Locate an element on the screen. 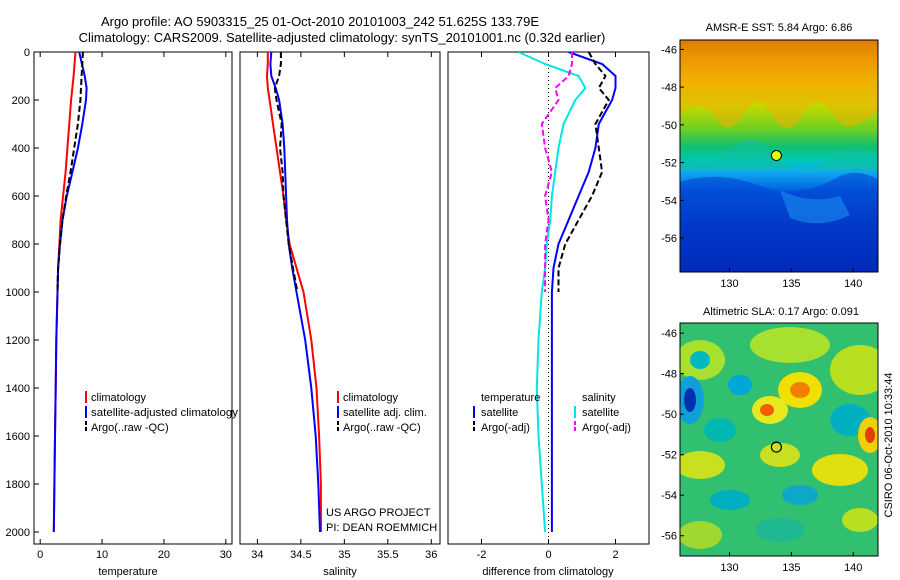 This screenshot has height=580, width=900. difference-xlabel: difference from climatology is located at coordinates (548, 572).